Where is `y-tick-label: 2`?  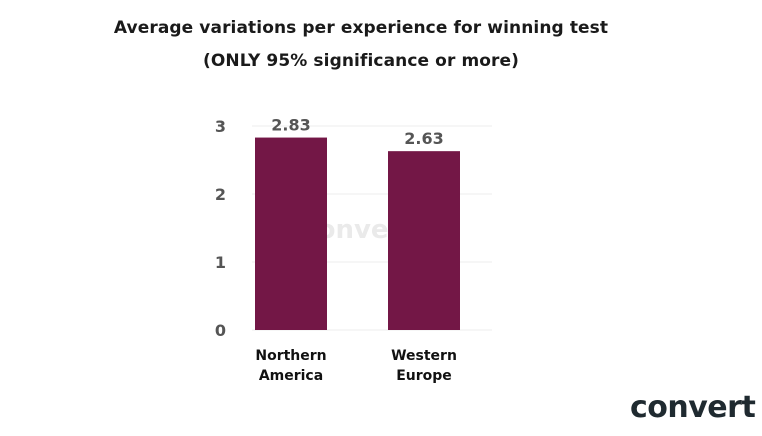
y-tick-label: 2 is located at coordinates (220, 194).